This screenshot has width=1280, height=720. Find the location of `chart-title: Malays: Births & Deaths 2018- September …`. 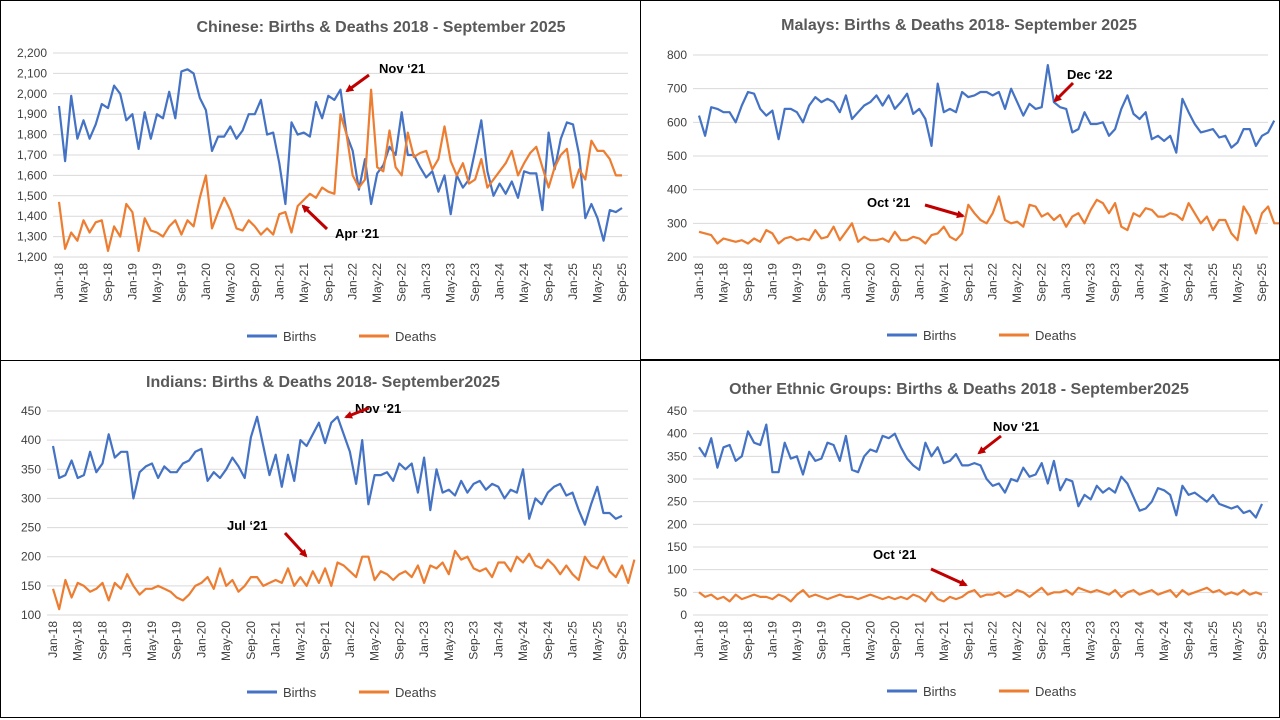

chart-title: Malays: Births & Deaths 2018- September … is located at coordinates (959, 25).